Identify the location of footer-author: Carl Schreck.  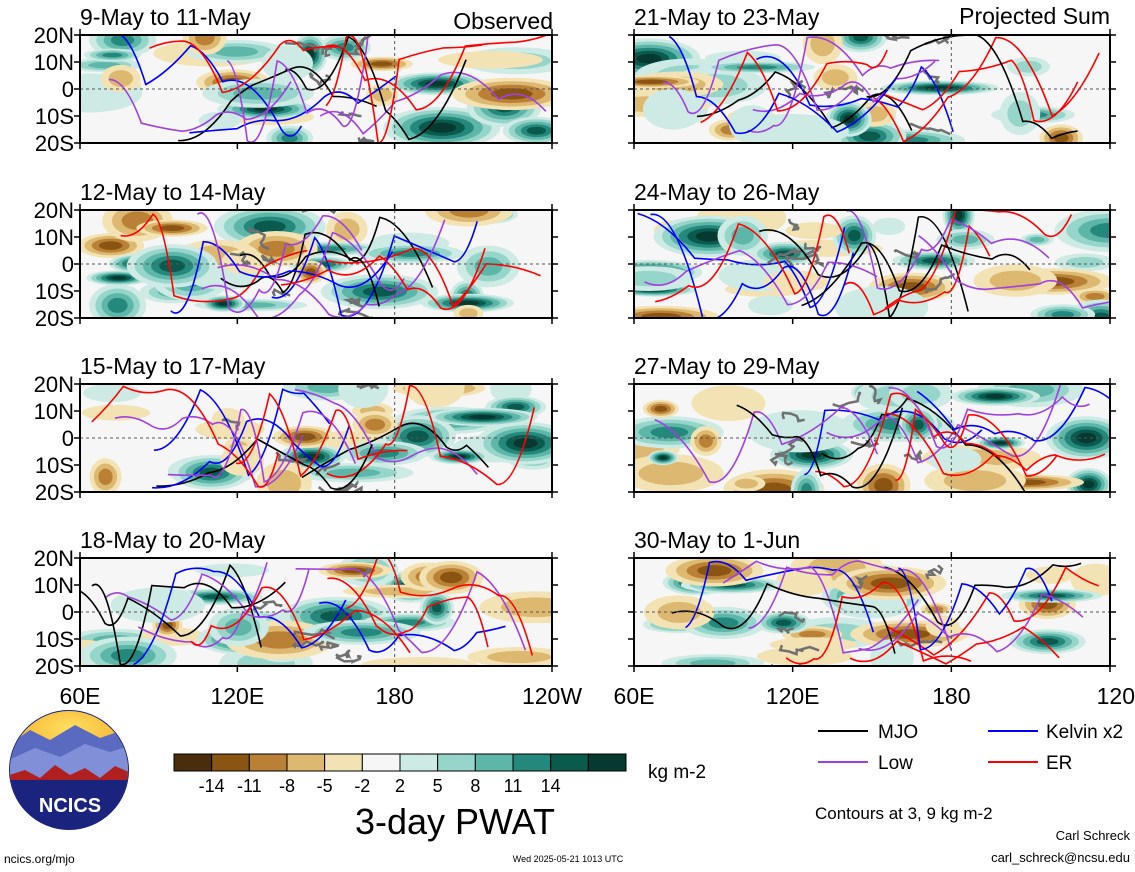
(1093, 835).